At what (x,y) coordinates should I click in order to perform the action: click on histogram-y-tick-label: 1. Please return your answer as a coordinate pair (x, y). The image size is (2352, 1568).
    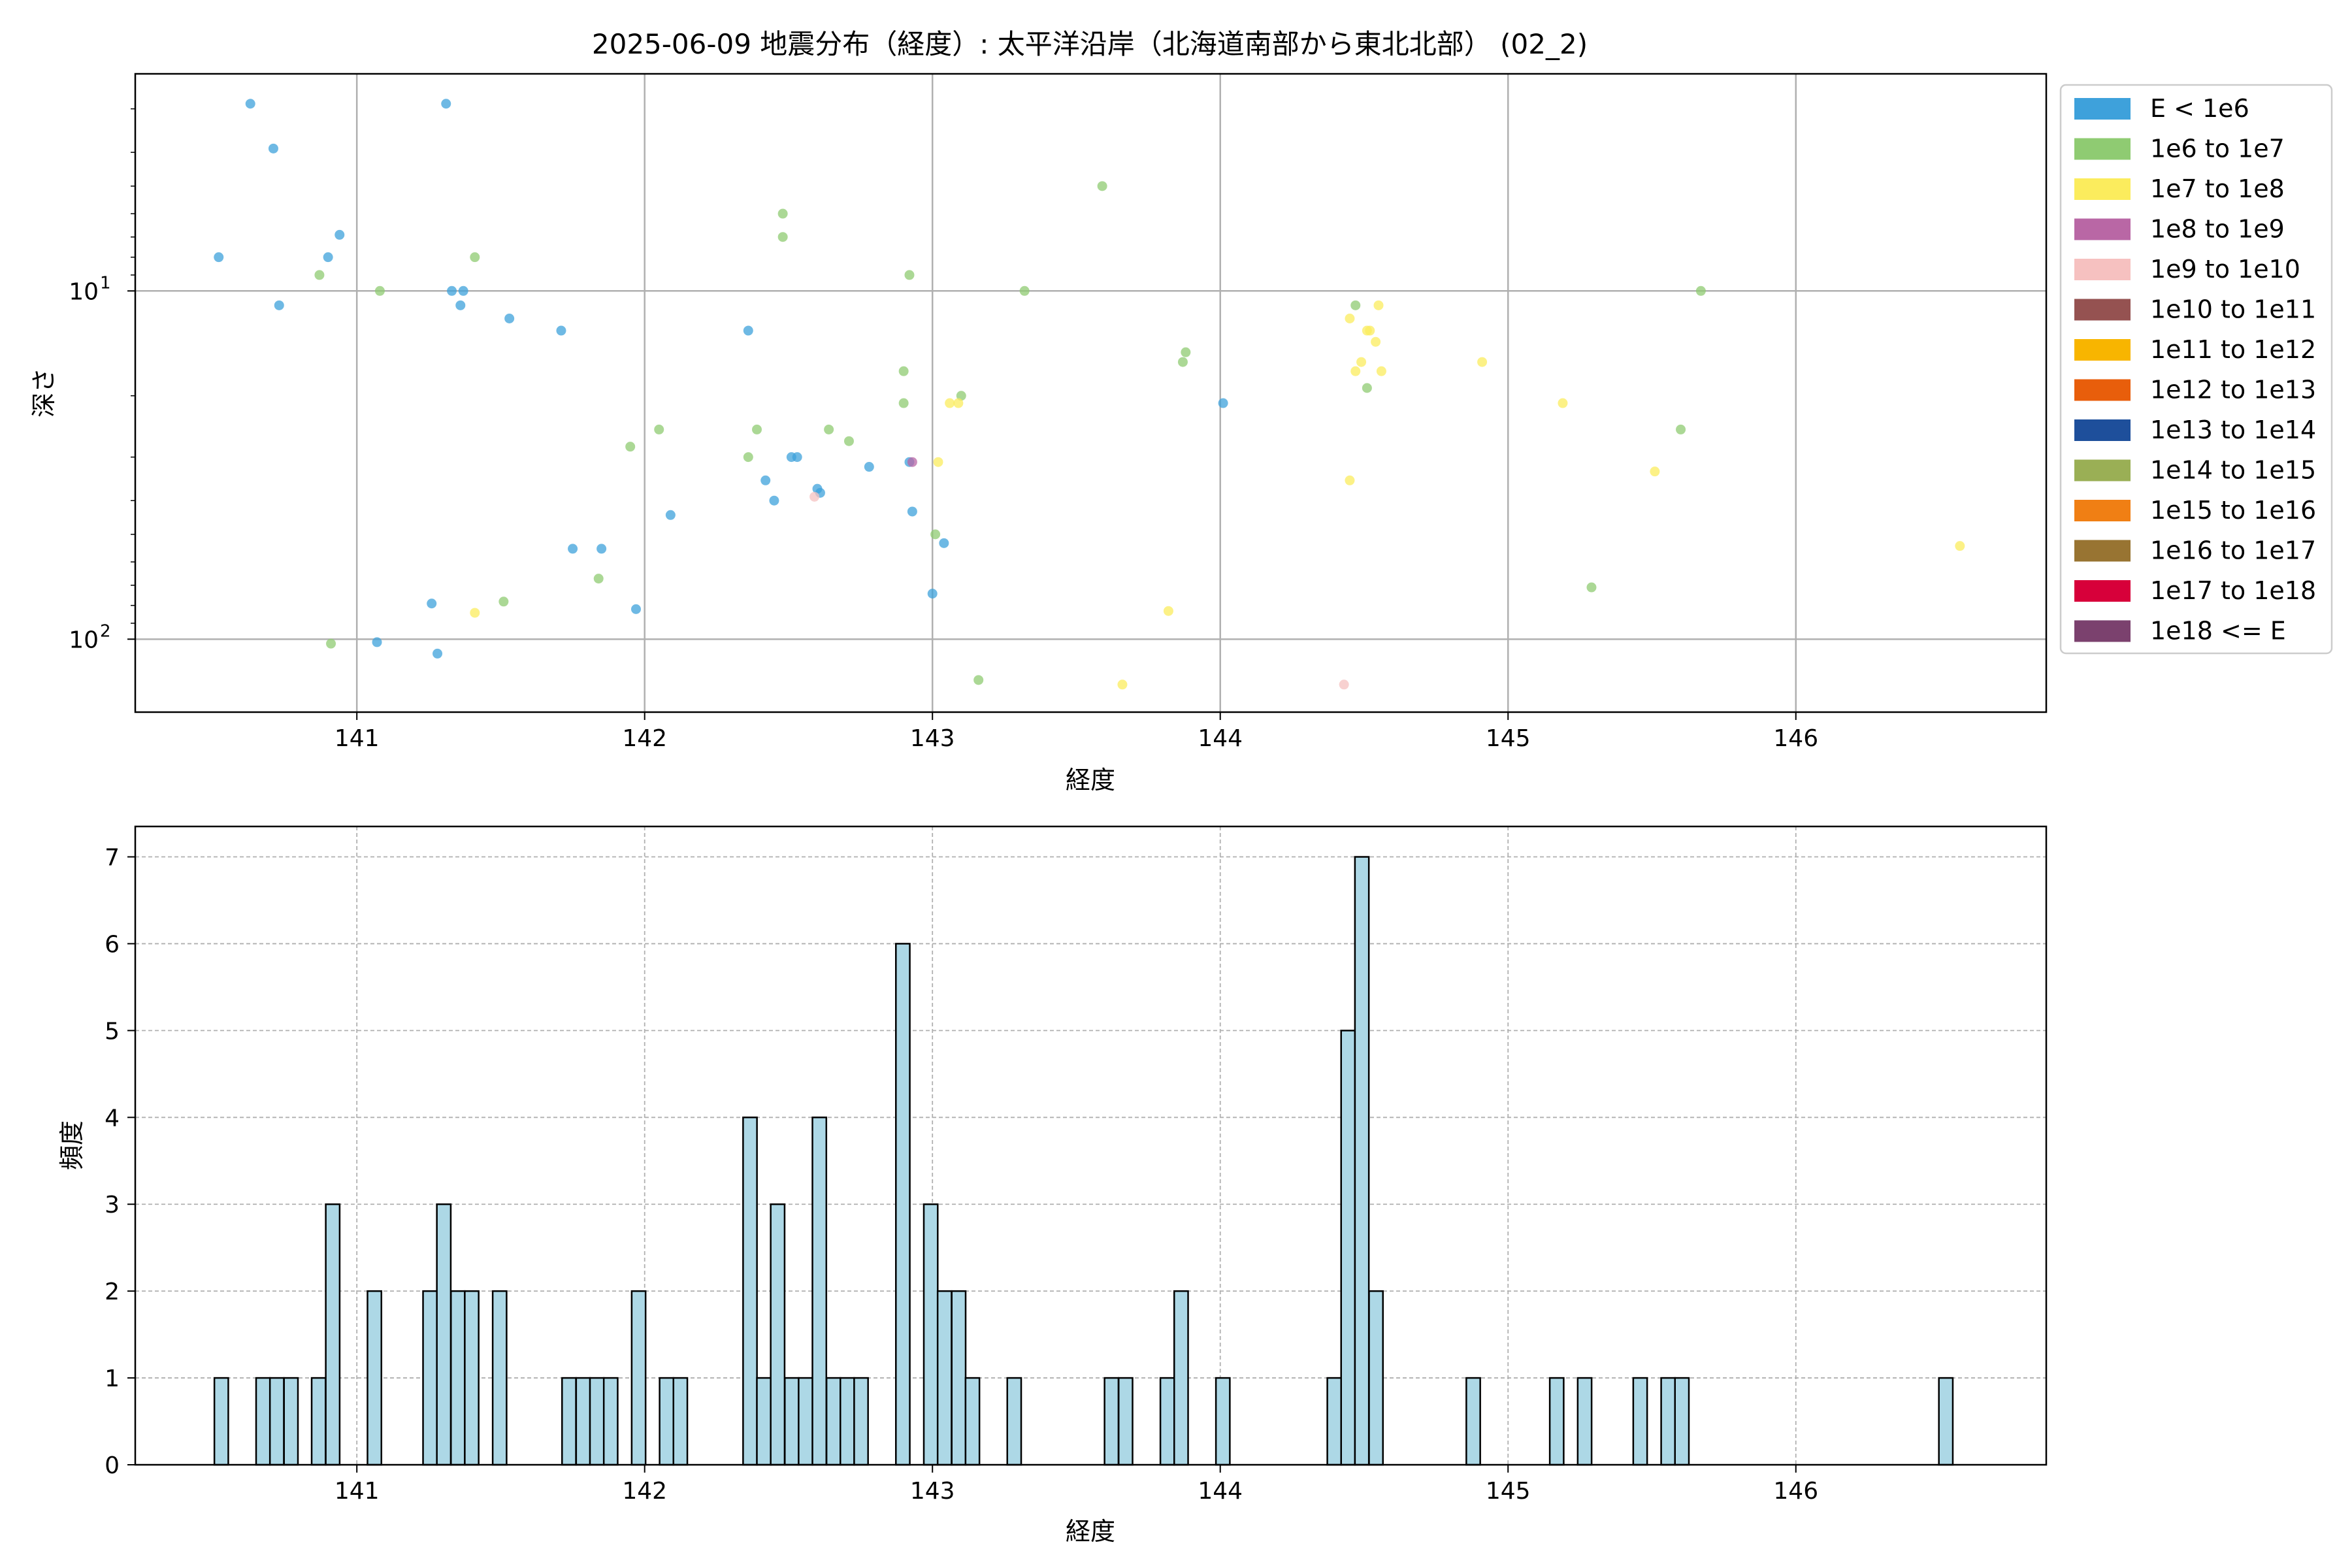
    Looking at the image, I should click on (112, 1378).